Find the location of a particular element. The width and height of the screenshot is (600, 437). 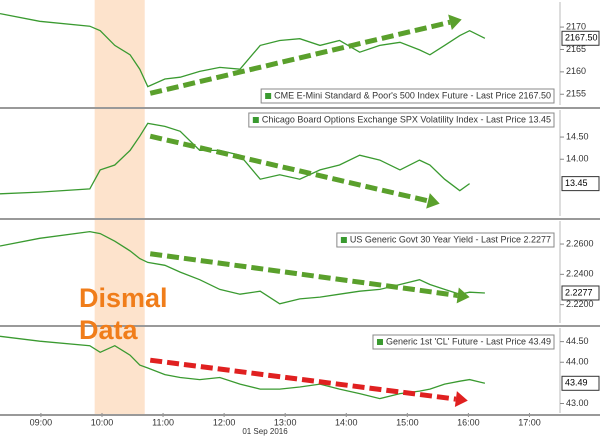

y-tick-label: 44.50 is located at coordinates (577, 341).